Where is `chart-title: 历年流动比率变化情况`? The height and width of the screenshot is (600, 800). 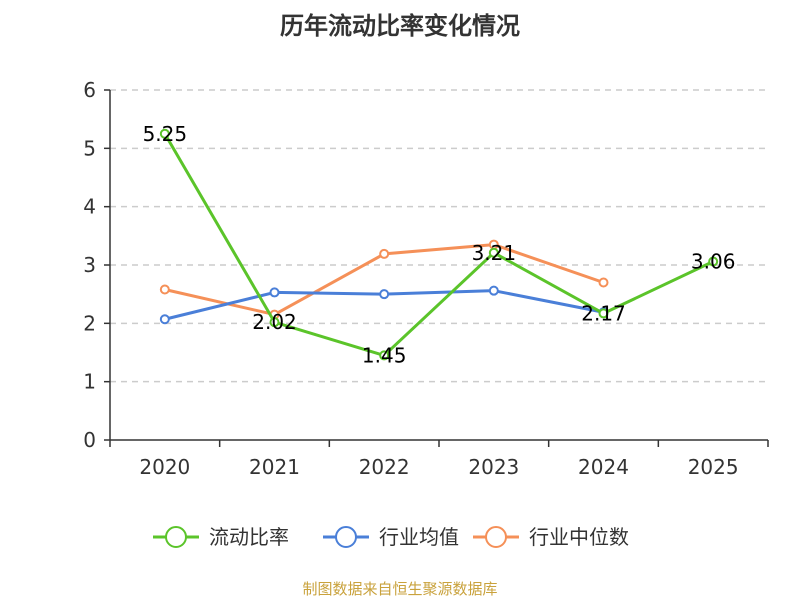 chart-title: 历年流动比率变化情况 is located at coordinates (400, 26).